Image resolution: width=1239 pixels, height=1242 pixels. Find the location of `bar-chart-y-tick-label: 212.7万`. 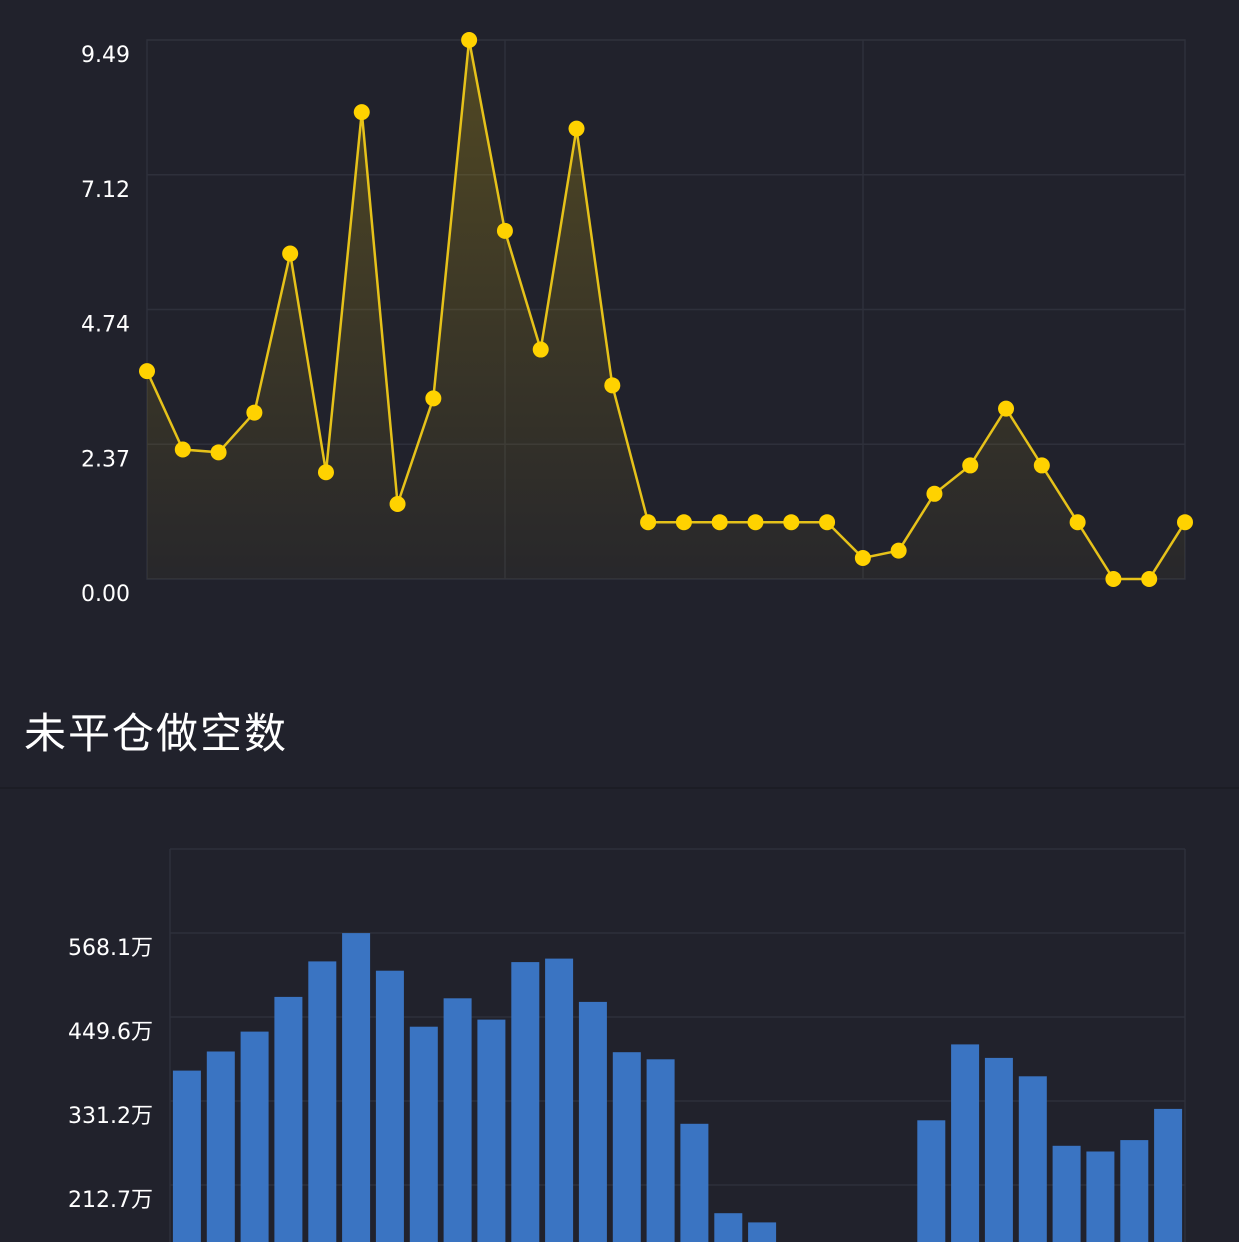

bar-chart-y-tick-label: 212.7万 is located at coordinates (110, 1200).